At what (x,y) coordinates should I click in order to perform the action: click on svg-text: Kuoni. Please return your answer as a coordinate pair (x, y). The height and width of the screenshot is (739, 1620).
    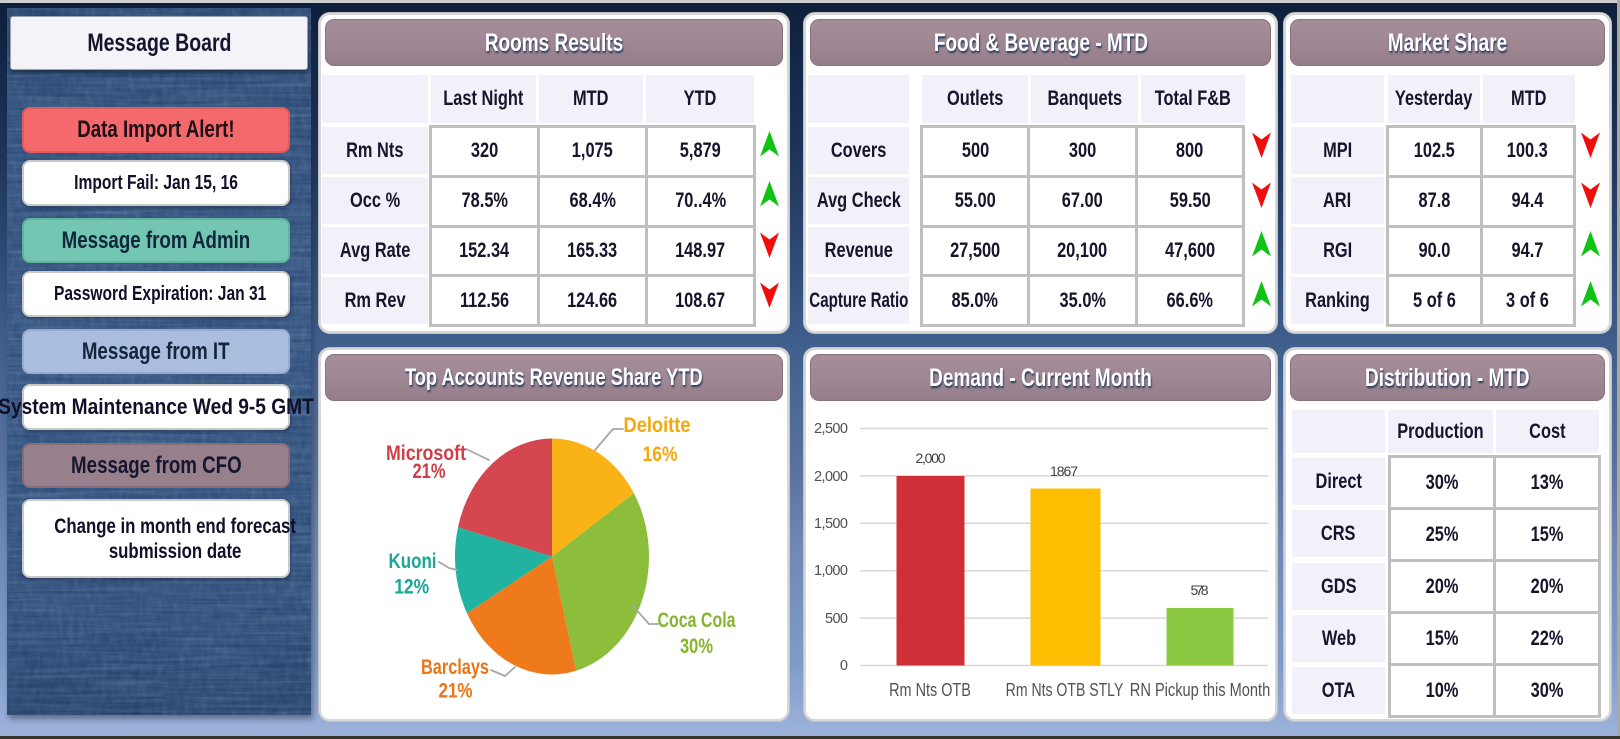
    Looking at the image, I should click on (413, 561).